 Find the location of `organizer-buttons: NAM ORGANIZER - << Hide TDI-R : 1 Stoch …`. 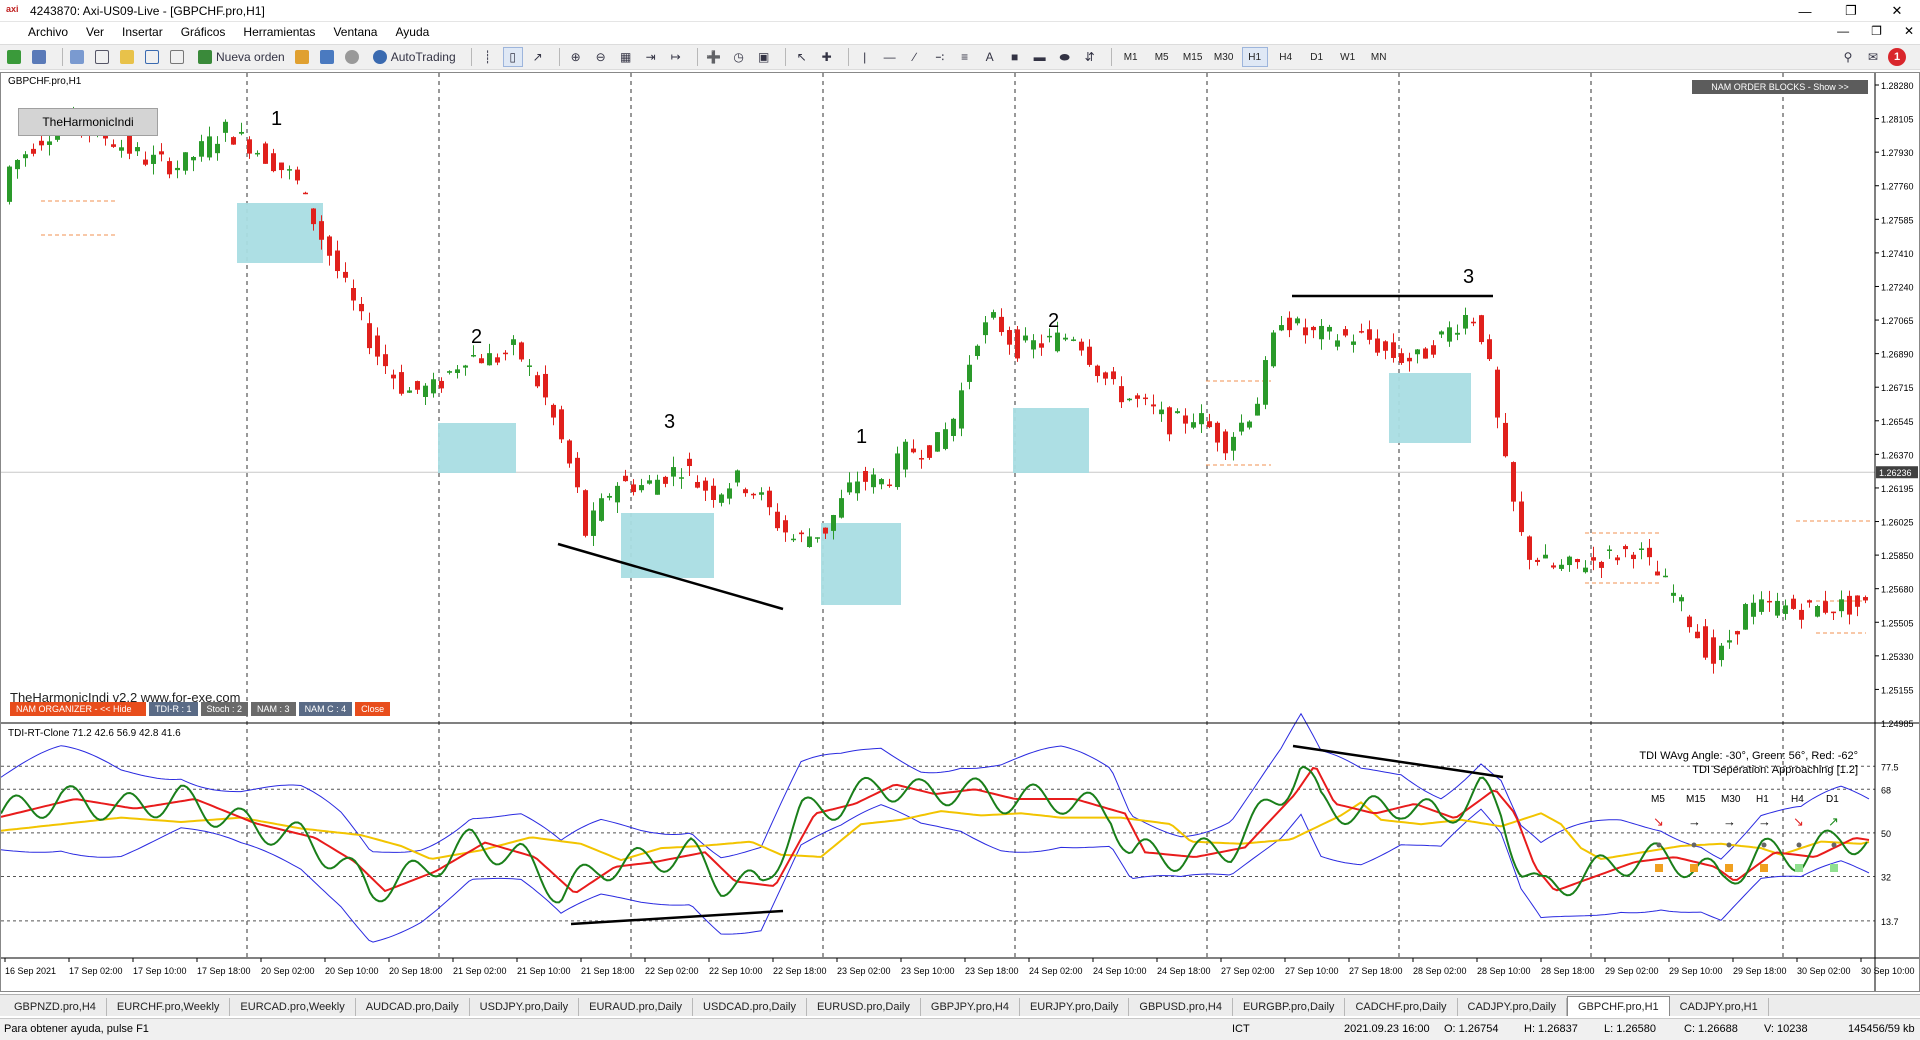

organizer-buttons: NAM ORGANIZER - << Hide TDI-R : 1 Stoch … is located at coordinates (200, 709).